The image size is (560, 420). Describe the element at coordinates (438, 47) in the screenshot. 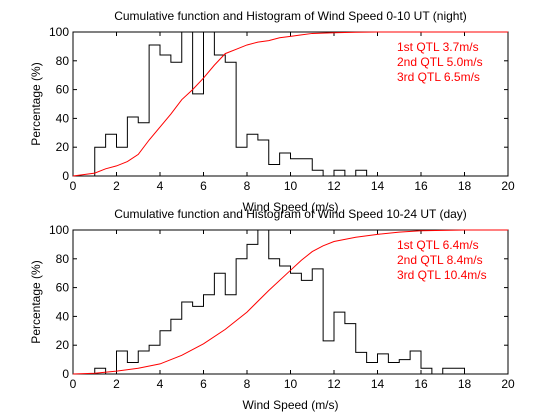

I see `quartile-annotation: 1st QTL 3.7m/s` at that location.